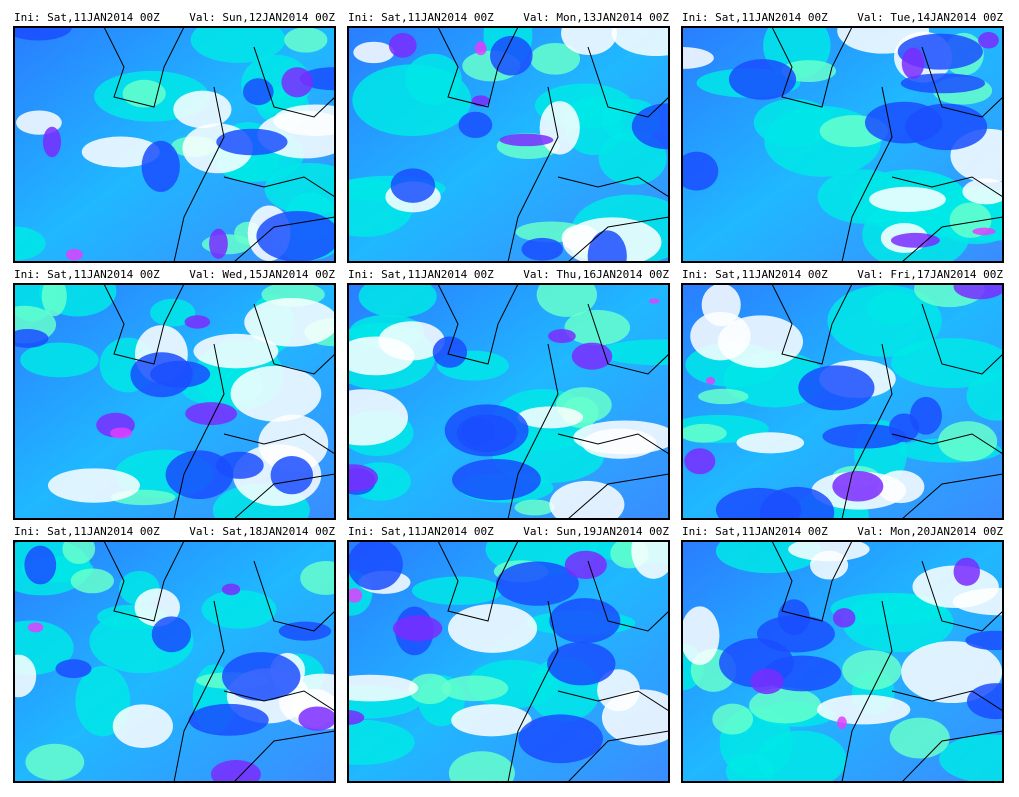 This screenshot has height=797, width=1019. Describe the element at coordinates (930, 531) in the screenshot. I see `valid-label: Val: Mon,20JAN2014 00Z` at that location.